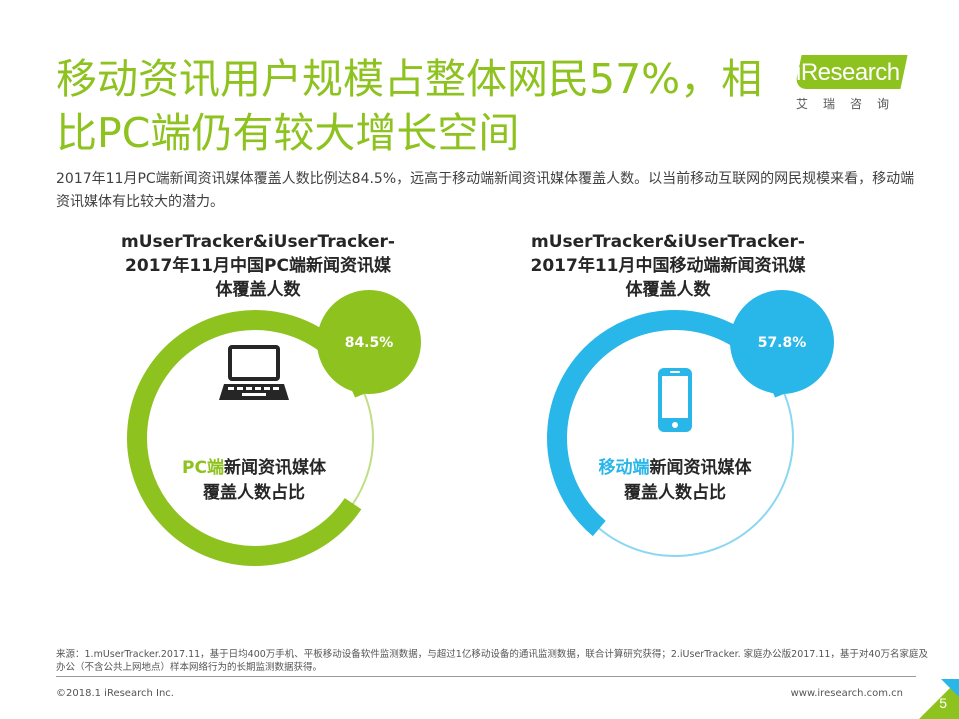 The height and width of the screenshot is (719, 959). I want to click on logo-text: iResearch, so click(848, 72).